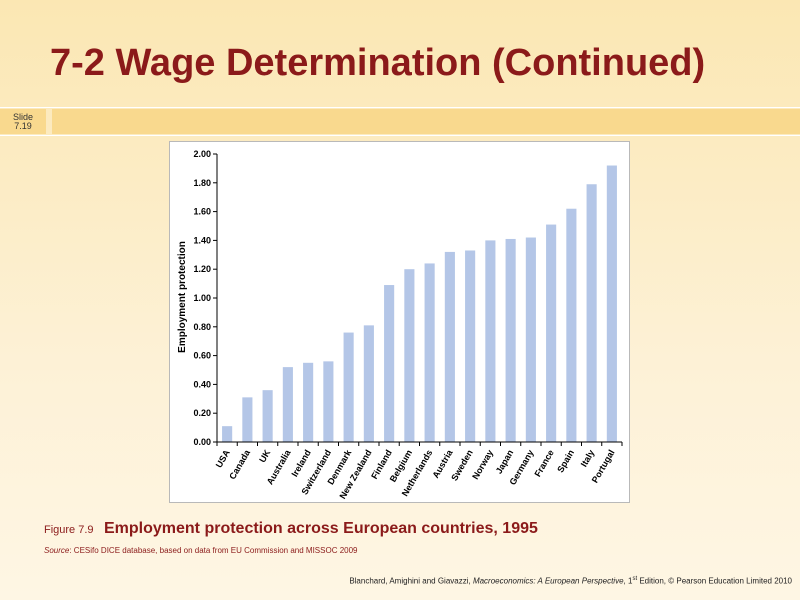  Describe the element at coordinates (22, 117) in the screenshot. I see `slide-number-label: Slide` at that location.